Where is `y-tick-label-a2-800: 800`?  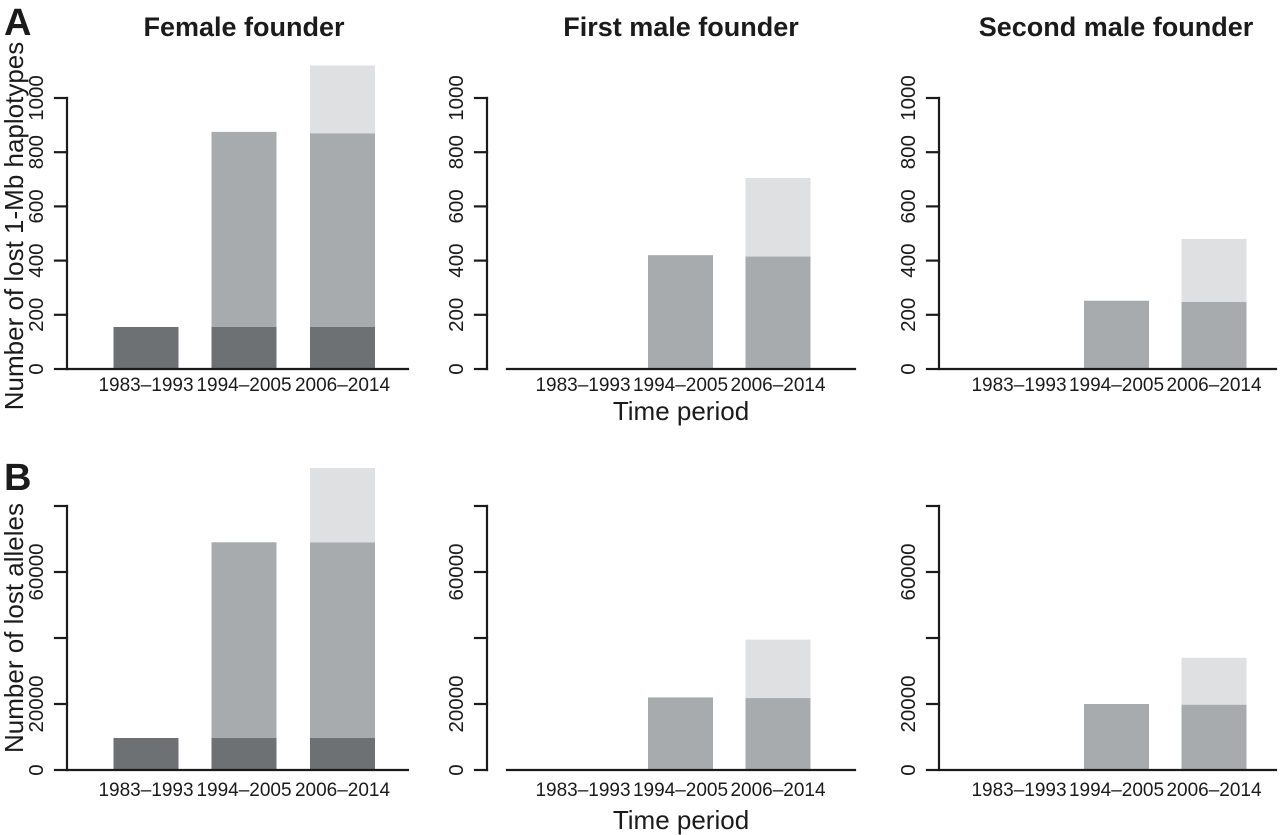
y-tick-label-a2-800: 800 is located at coordinates (456, 152).